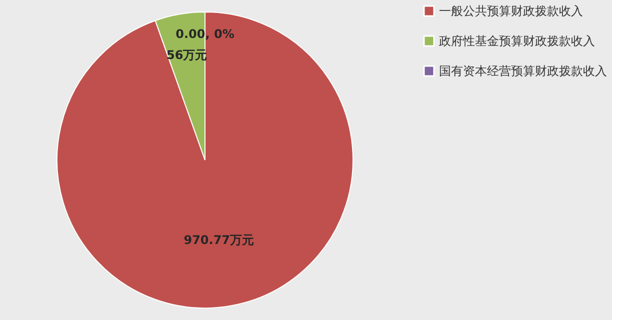  What do you see at coordinates (523, 71) in the screenshot?
I see `legend-label: 国有资本经营预算财政拨款收入` at bounding box center [523, 71].